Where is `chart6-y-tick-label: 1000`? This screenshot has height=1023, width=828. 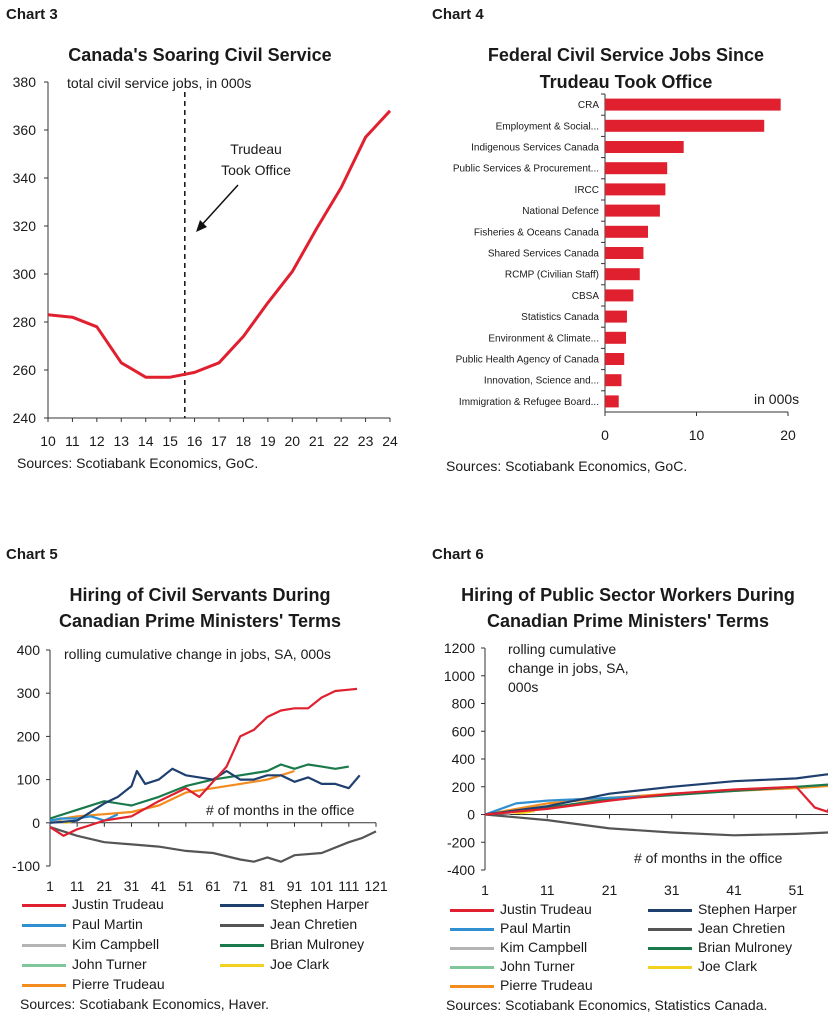 chart6-y-tick-label: 1000 is located at coordinates (459, 676).